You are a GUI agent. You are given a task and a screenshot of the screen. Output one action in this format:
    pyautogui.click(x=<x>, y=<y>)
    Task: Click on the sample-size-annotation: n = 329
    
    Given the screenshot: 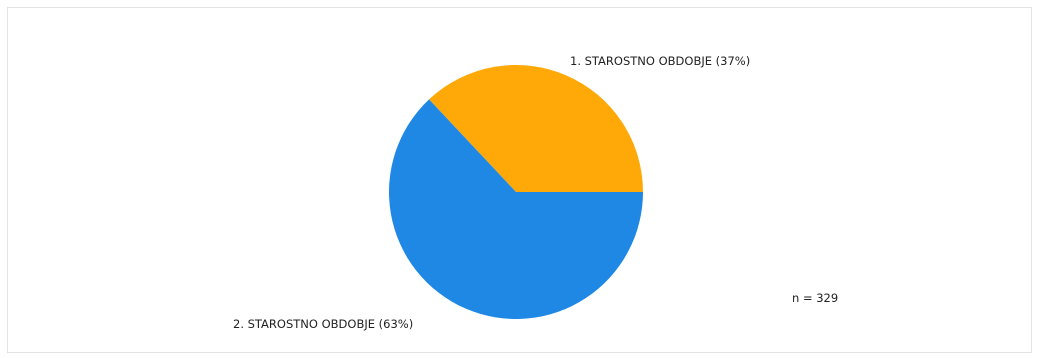 What is the action you would take?
    pyautogui.click(x=815, y=298)
    